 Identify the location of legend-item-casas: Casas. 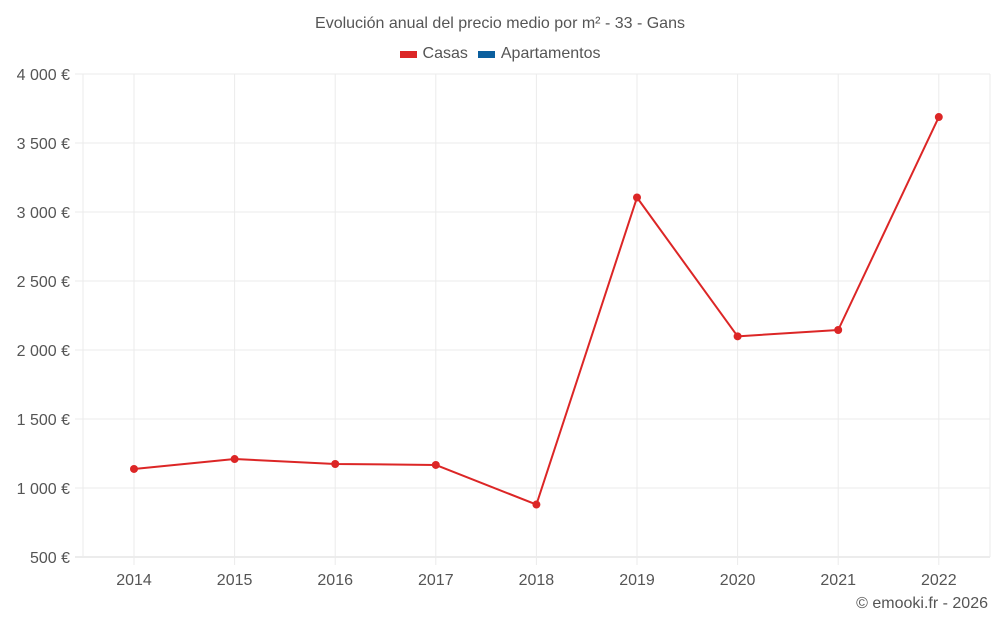
(433, 54).